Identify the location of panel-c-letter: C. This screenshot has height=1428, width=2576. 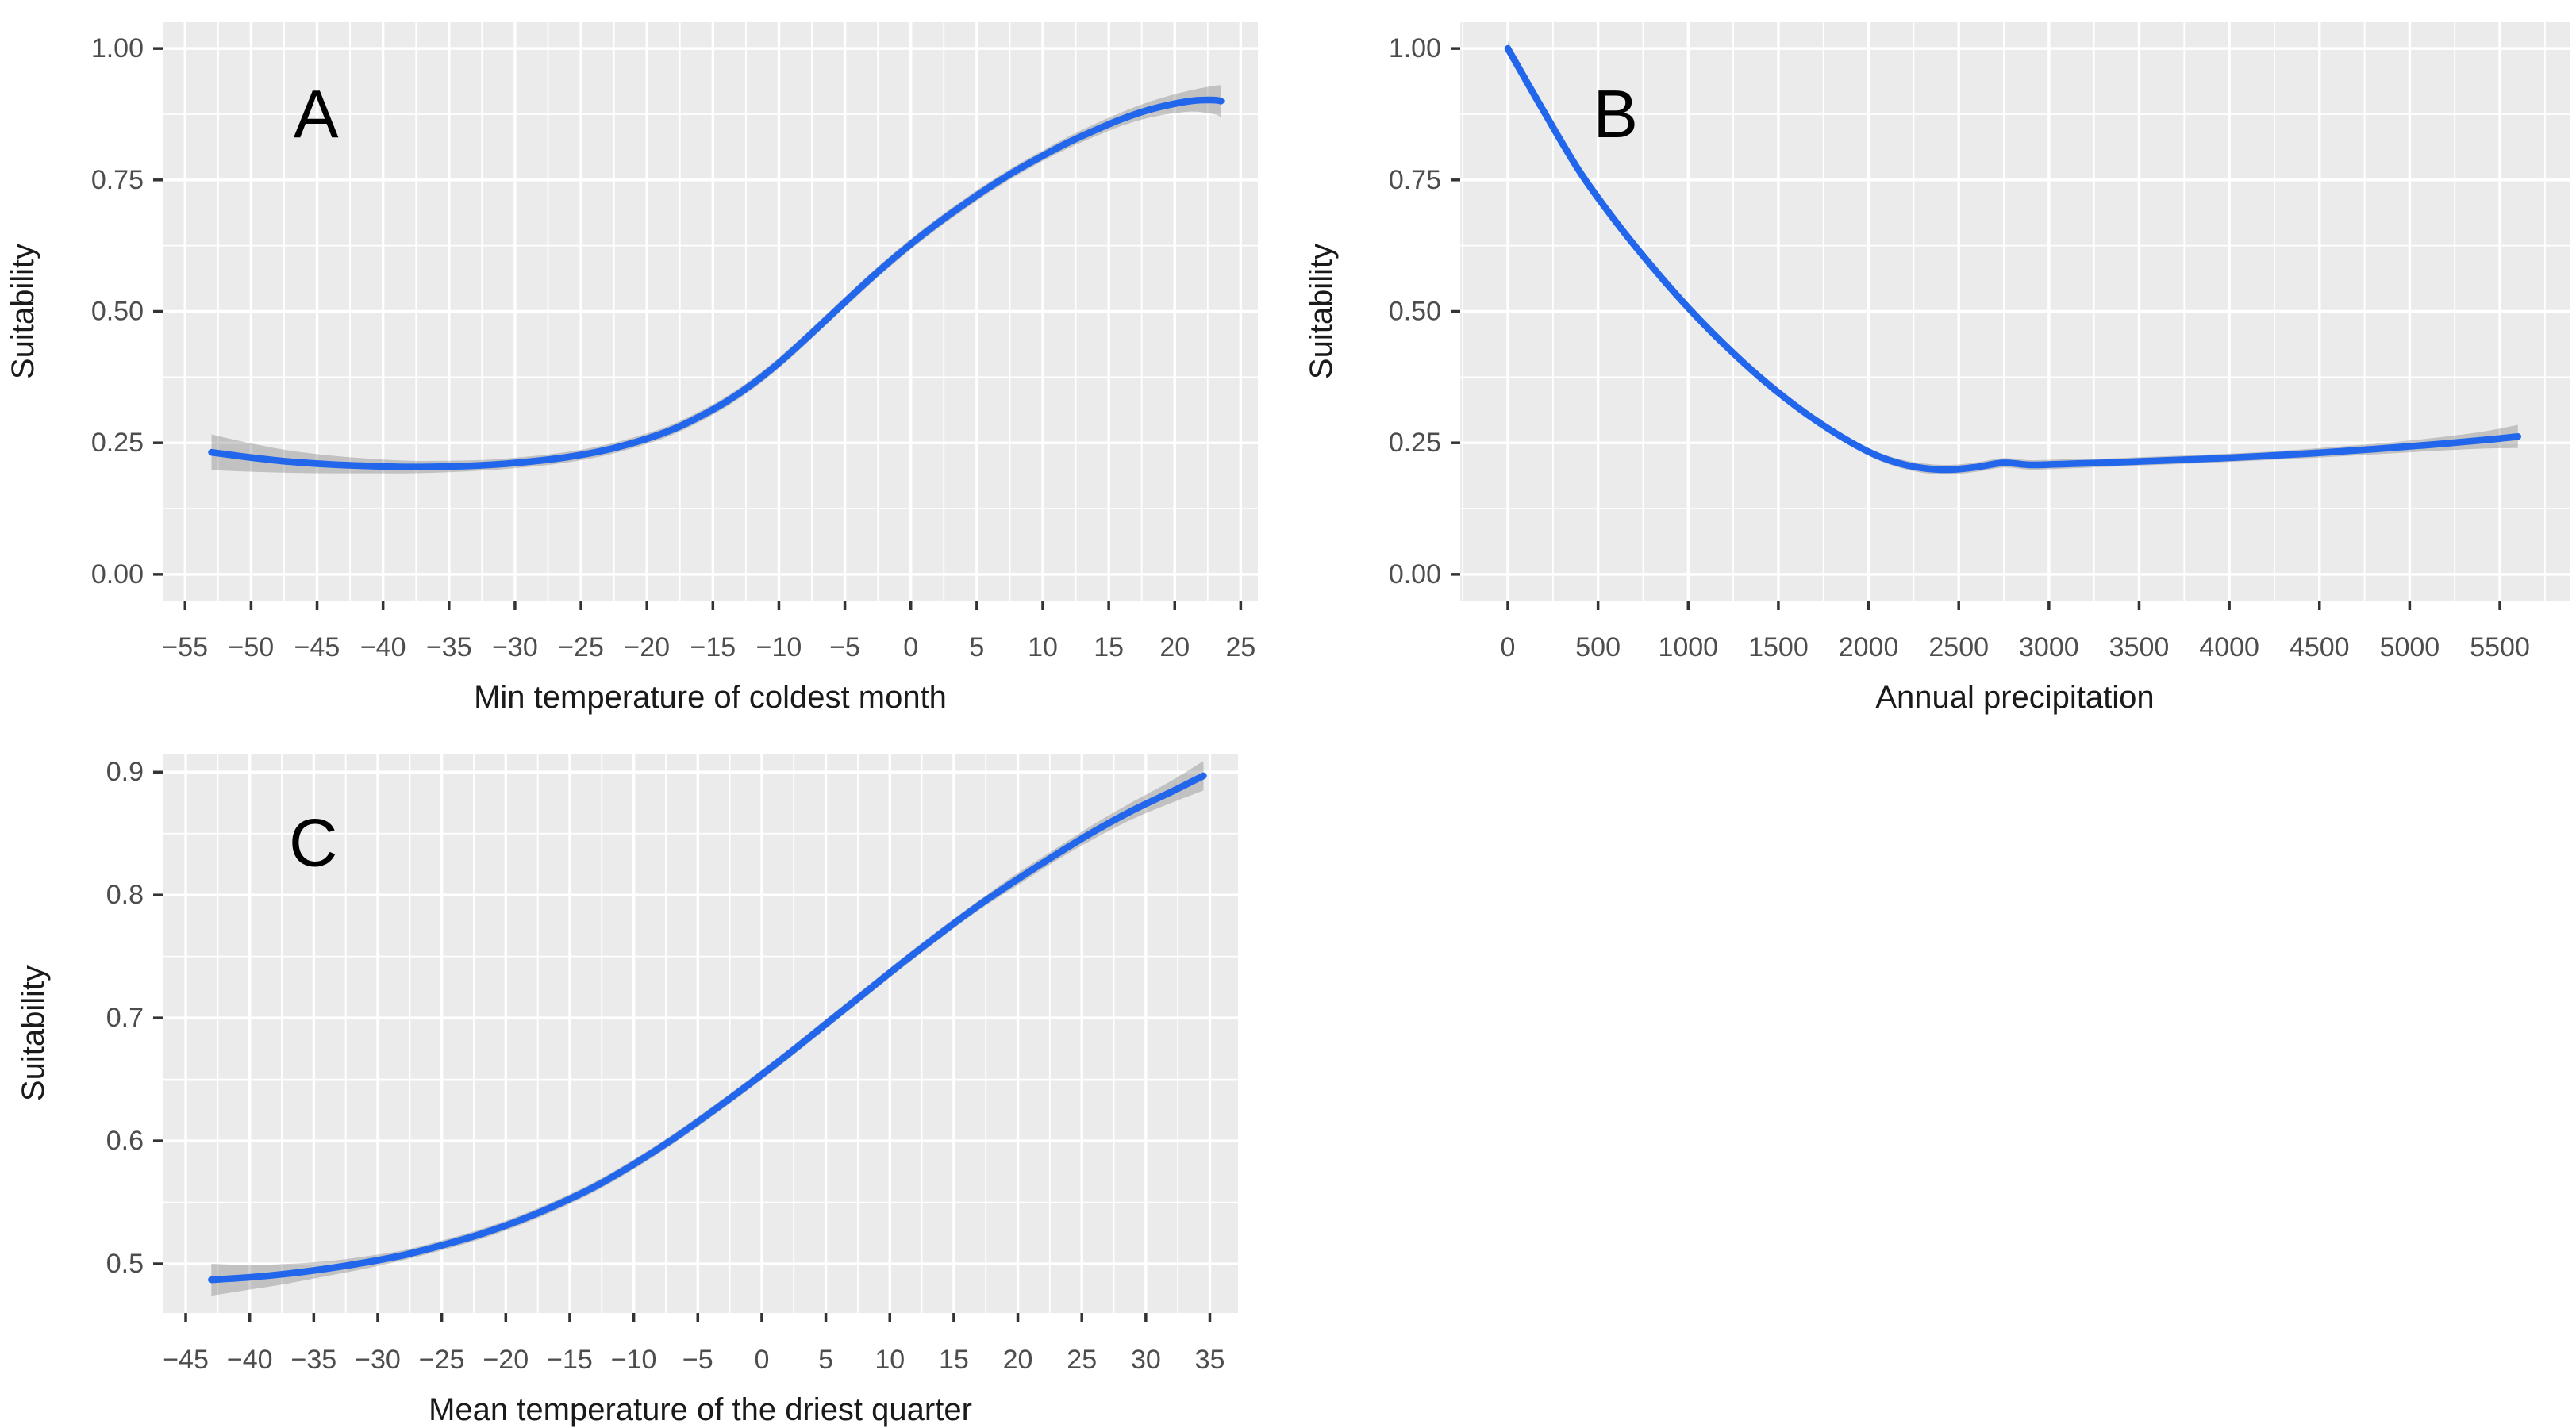
(313, 843).